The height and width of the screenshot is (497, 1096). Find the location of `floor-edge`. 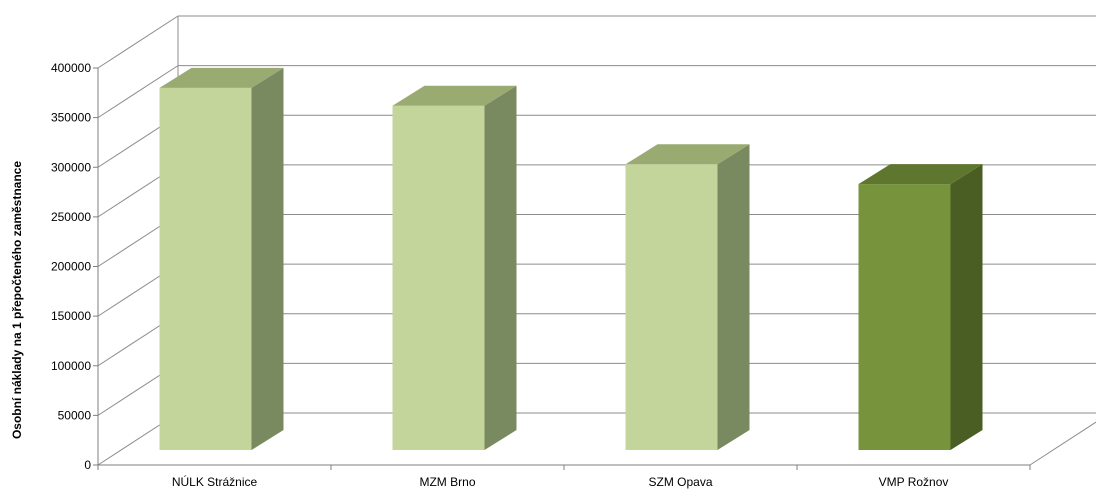

floor-edge is located at coordinates (1062, 443).